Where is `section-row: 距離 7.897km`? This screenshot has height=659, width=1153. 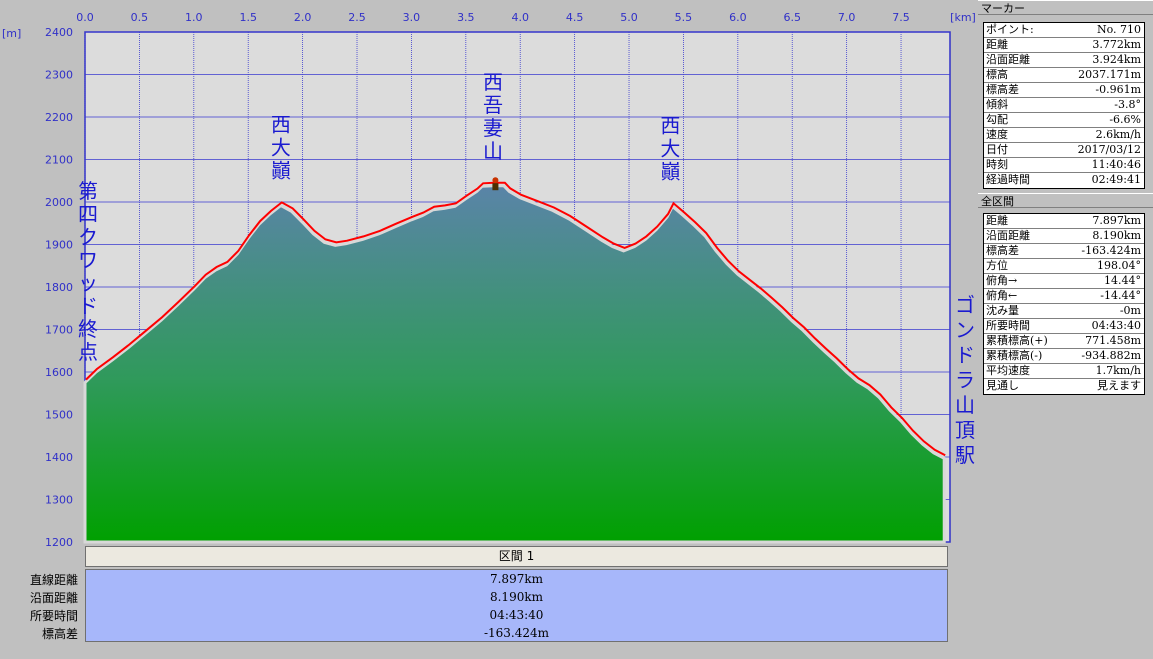
section-row: 距離 7.897km is located at coordinates (1064, 221).